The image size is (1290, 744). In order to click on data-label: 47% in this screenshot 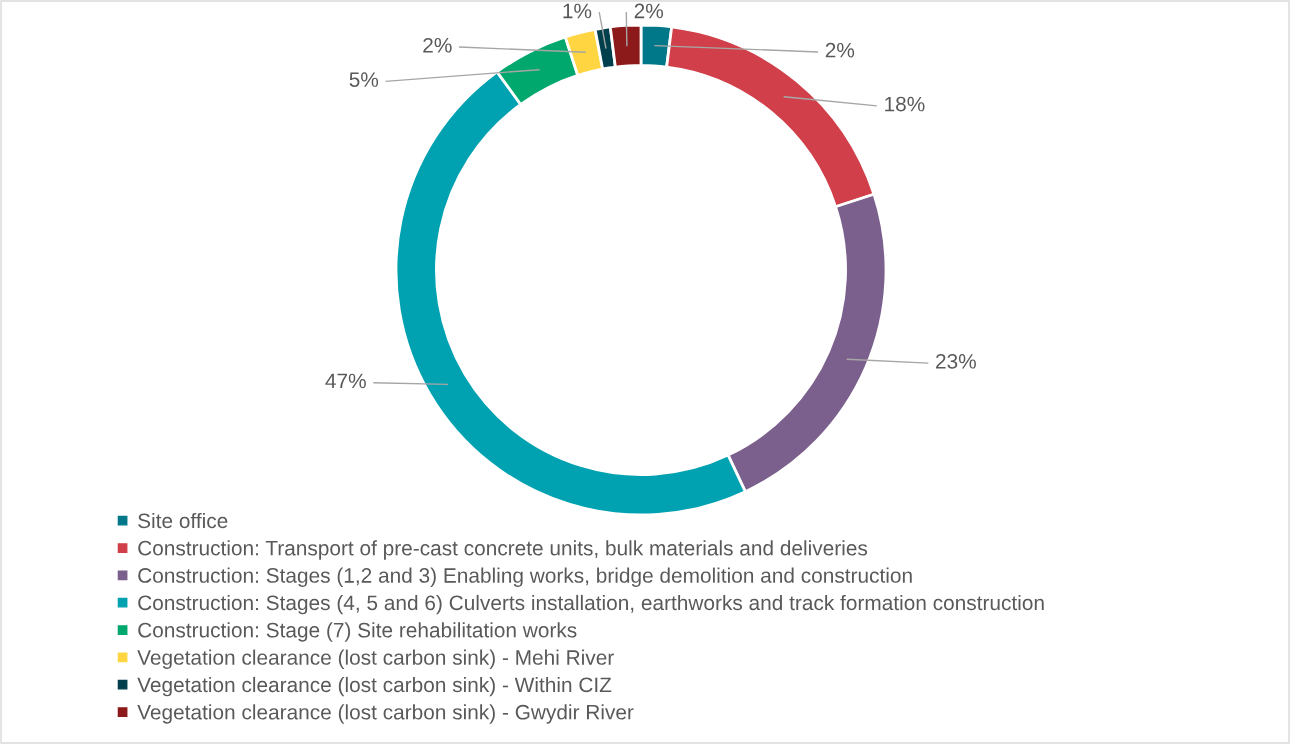, I will do `click(345, 381)`.